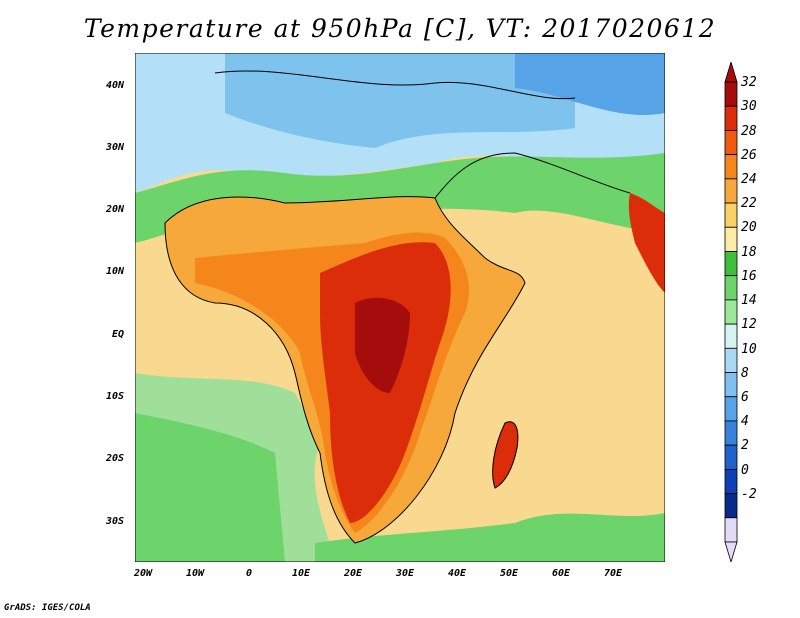 Image resolution: width=800 pixels, height=618 pixels. I want to click on colorbar-label: 12, so click(749, 325).